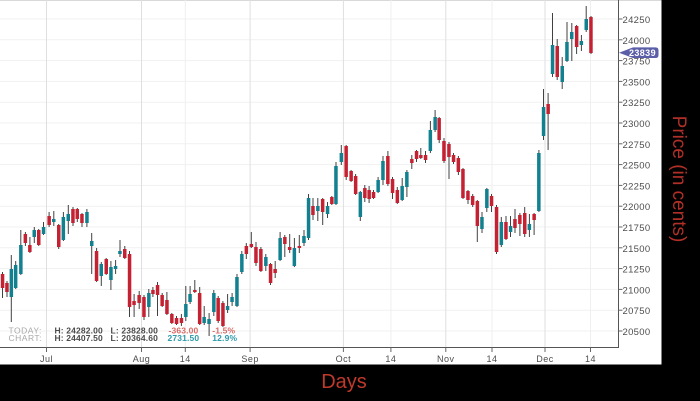  Describe the element at coordinates (637, 270) in the screenshot. I see `svg-text: 21250` at that location.